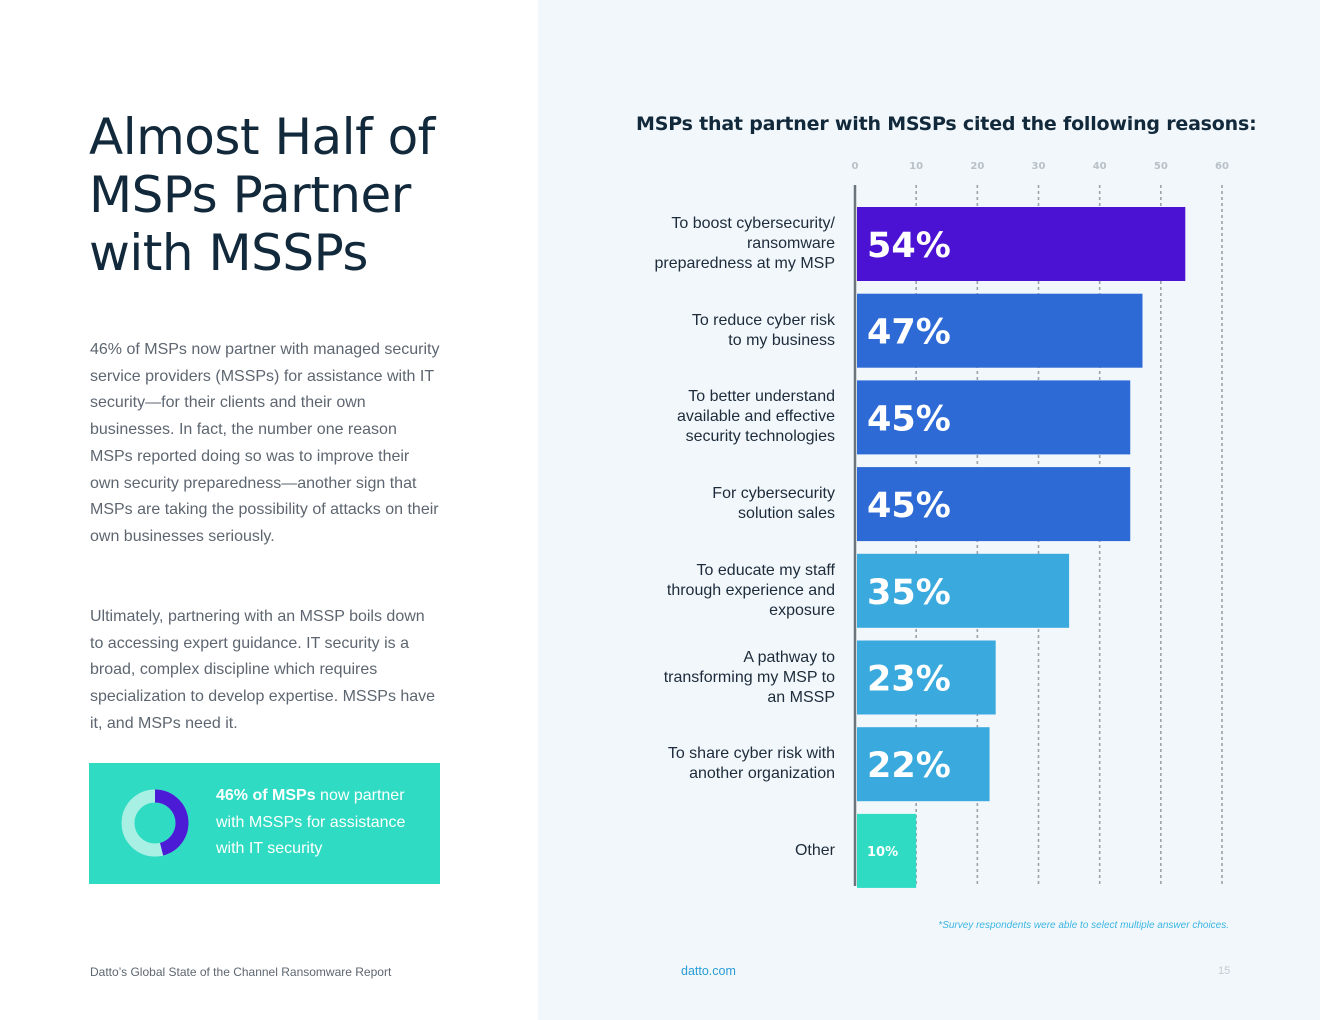  I want to click on bar-value-label: 54%, so click(909, 246).